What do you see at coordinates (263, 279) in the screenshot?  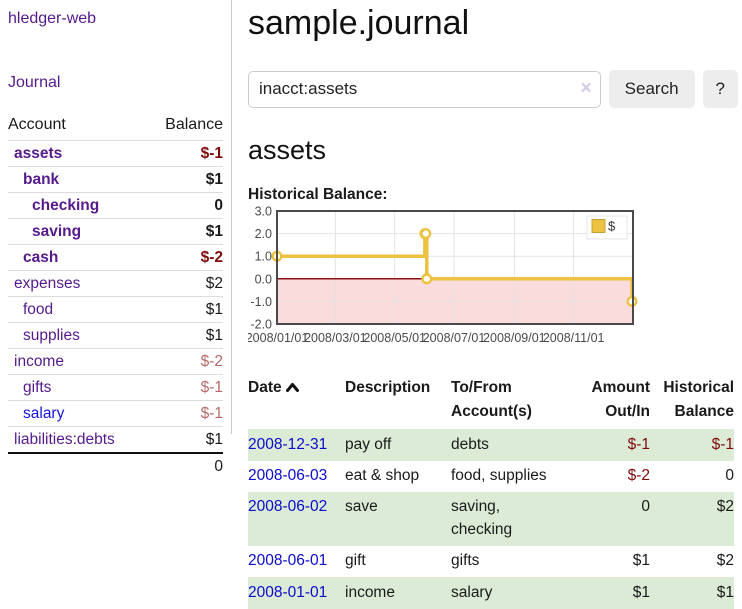 I see `svg-text: 0.0` at bounding box center [263, 279].